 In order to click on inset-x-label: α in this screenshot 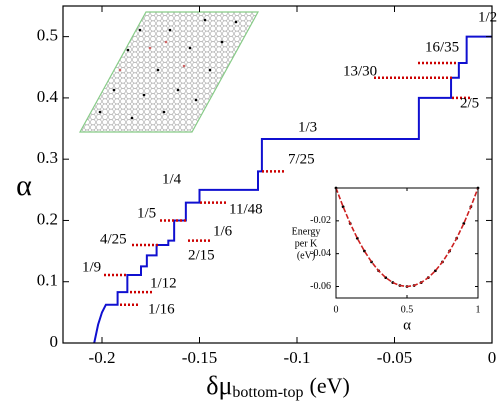, I will do `click(407, 325)`.